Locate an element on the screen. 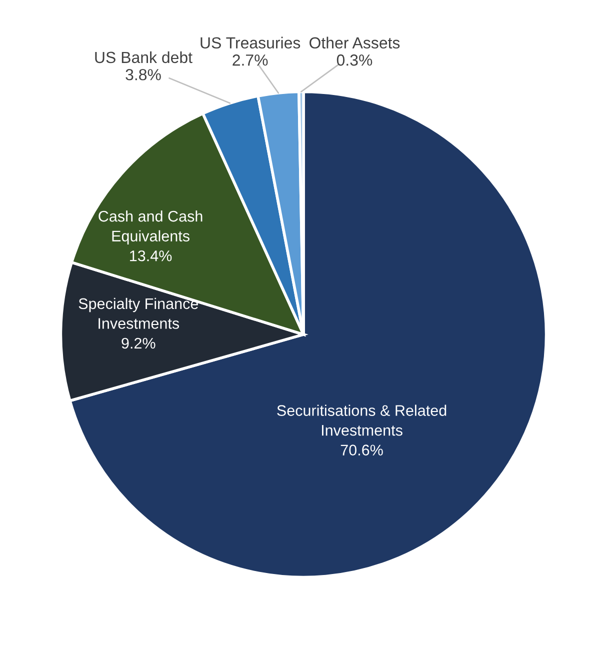 This screenshot has width=607, height=669. slice-label: US Bank debt is located at coordinates (143, 57).